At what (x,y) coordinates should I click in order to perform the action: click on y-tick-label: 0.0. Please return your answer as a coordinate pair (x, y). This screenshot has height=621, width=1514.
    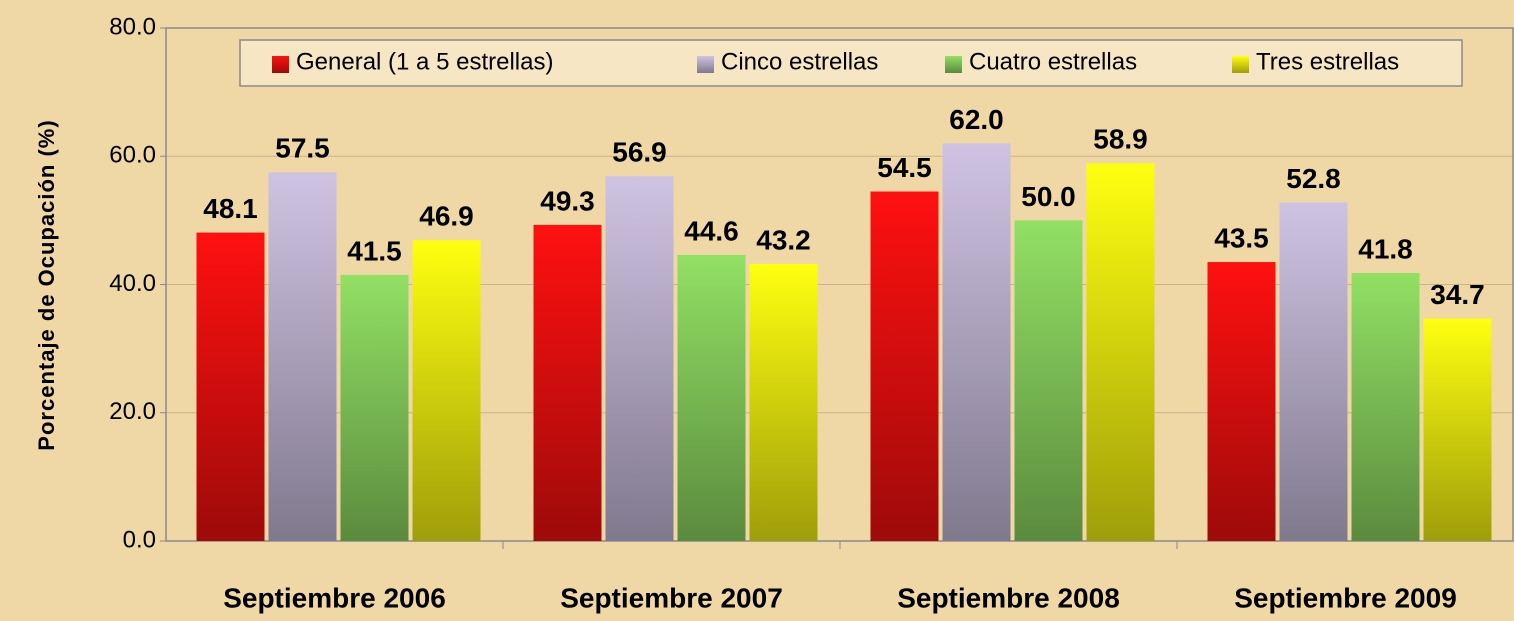
    Looking at the image, I should click on (139, 539).